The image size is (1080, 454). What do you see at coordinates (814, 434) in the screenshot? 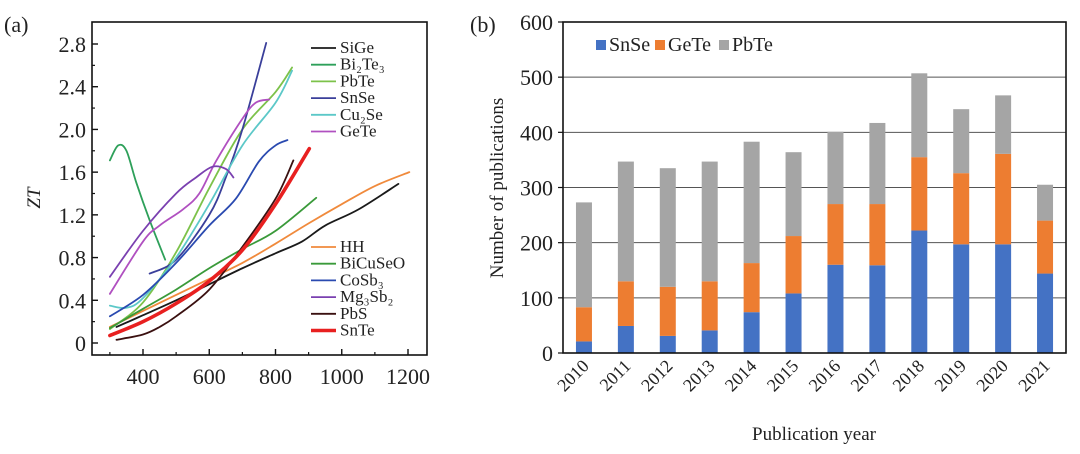
I see `x-axis-title-b: Publication year` at bounding box center [814, 434].